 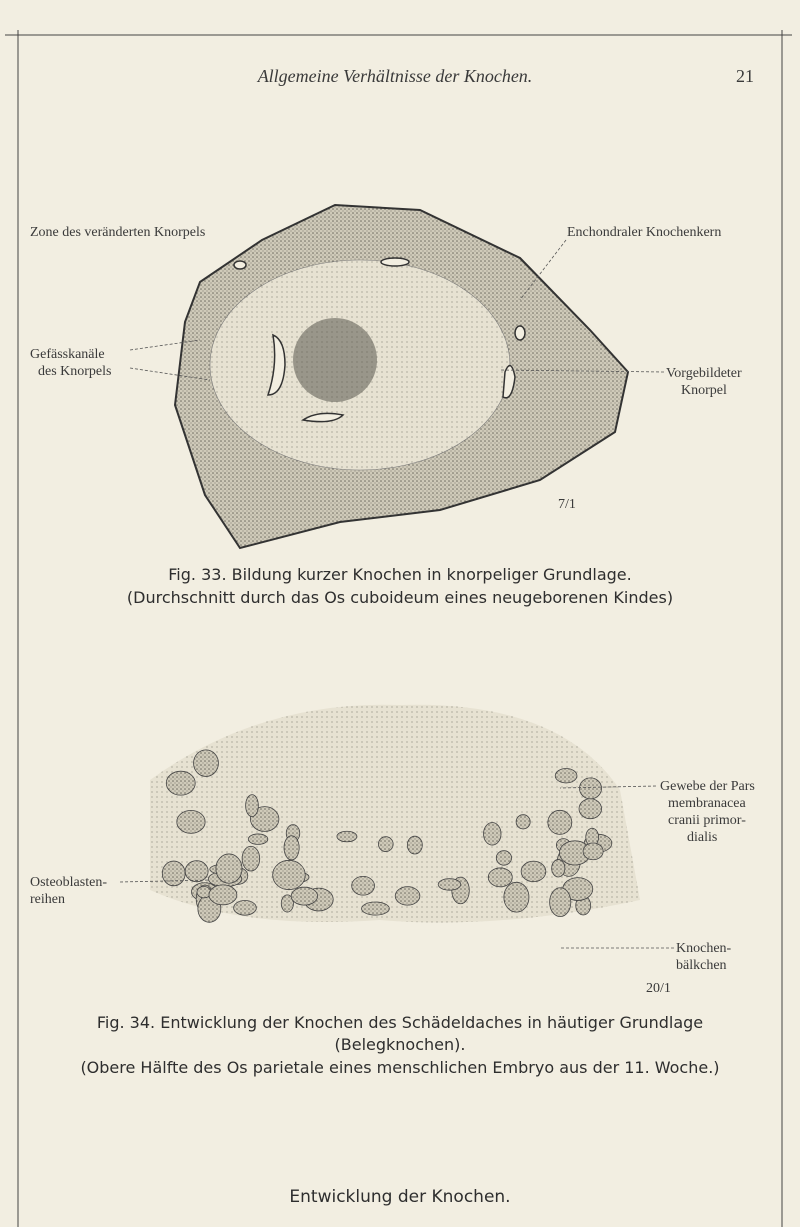 What do you see at coordinates (704, 957) in the screenshot?
I see `label: Knochen-bälkchen` at bounding box center [704, 957].